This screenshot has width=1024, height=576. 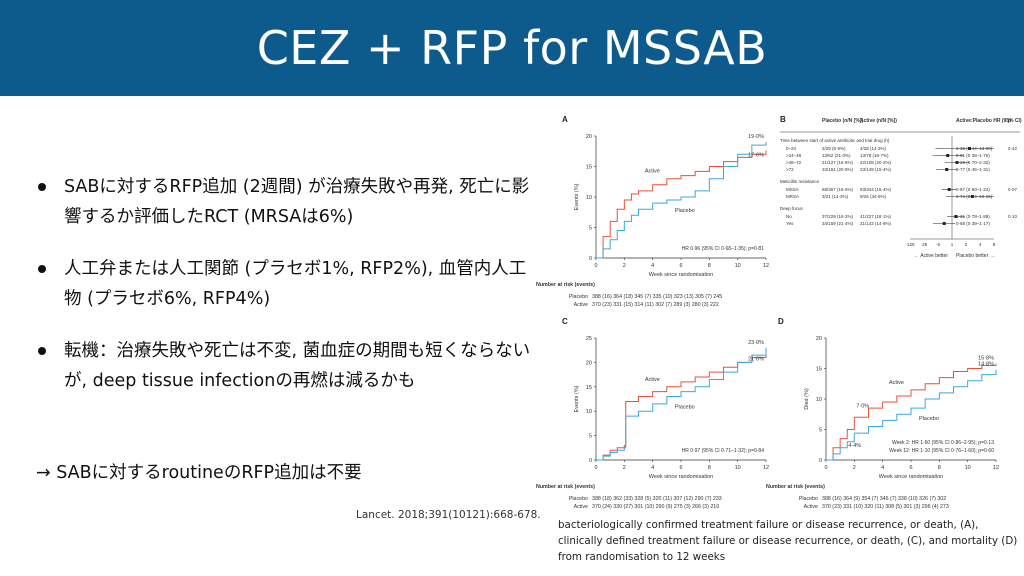 What do you see at coordinates (565, 119) in the screenshot?
I see `panel-letter: A` at bounding box center [565, 119].